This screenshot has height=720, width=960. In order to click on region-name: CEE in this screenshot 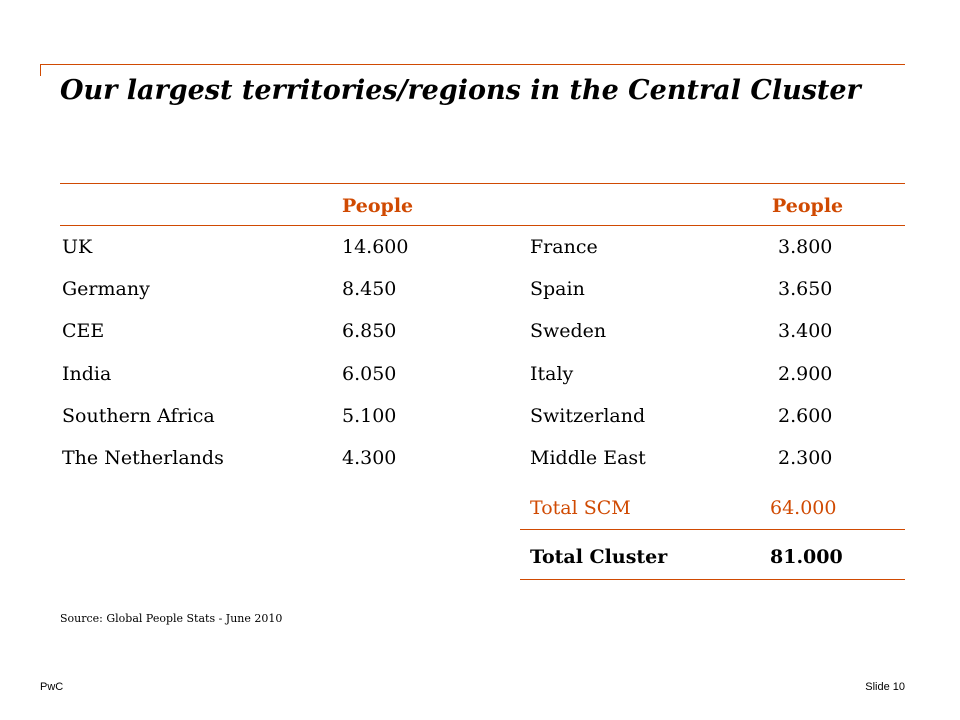, I will do `click(83, 331)`.